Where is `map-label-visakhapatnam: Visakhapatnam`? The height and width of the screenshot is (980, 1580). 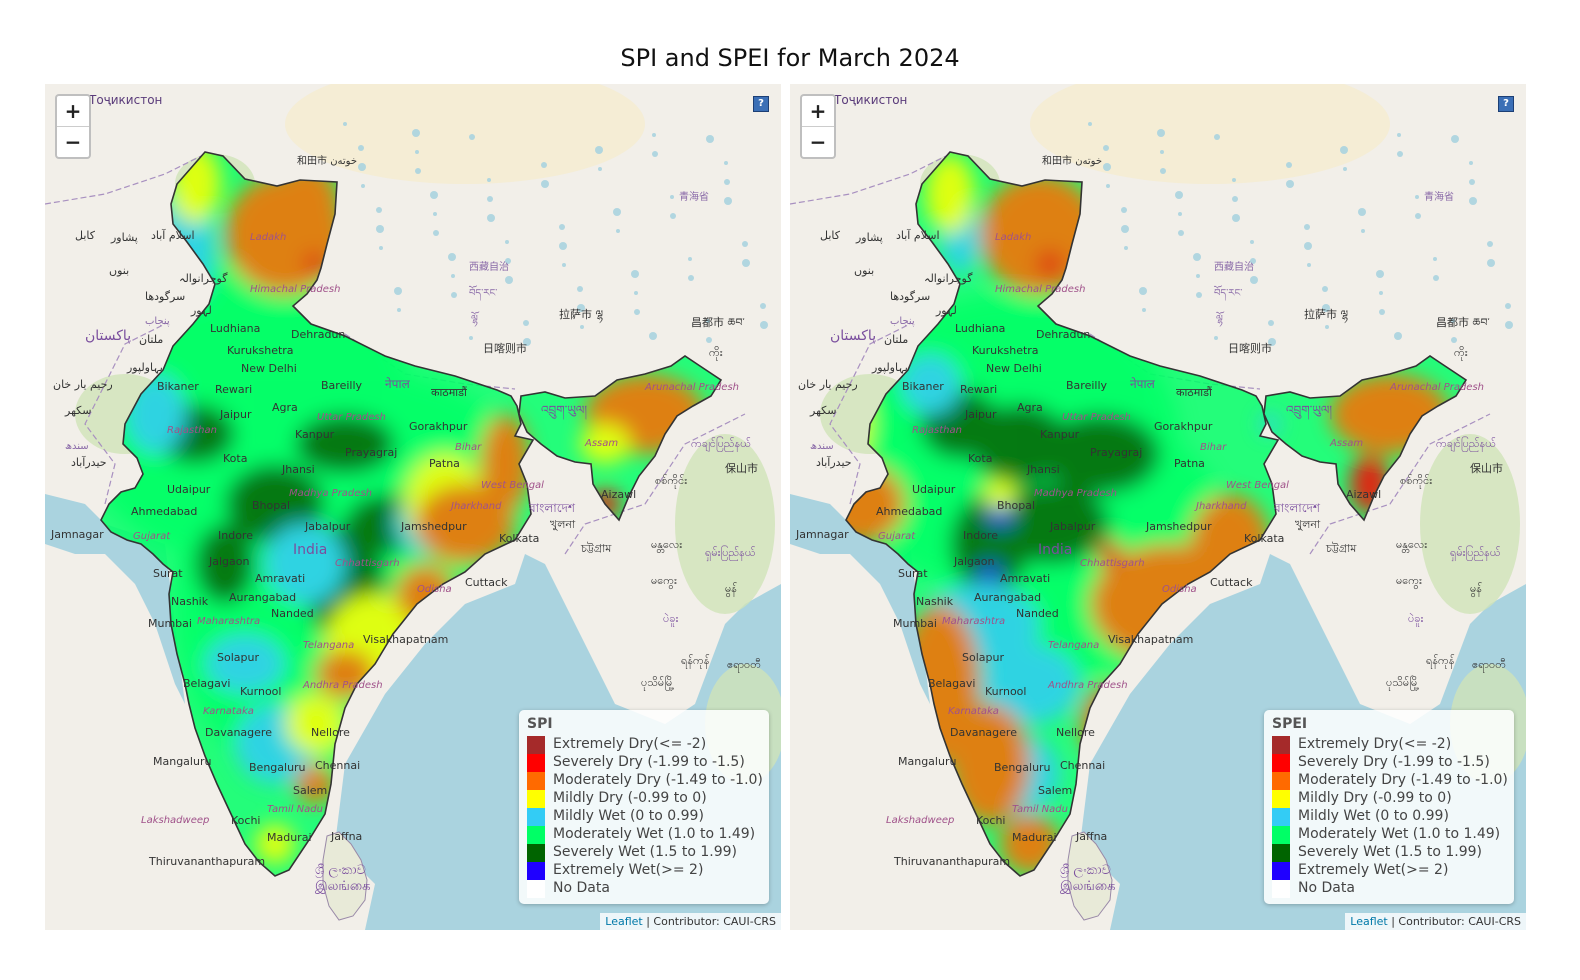
map-label-visakhapatnam: Visakhapatnam is located at coordinates (405, 639).